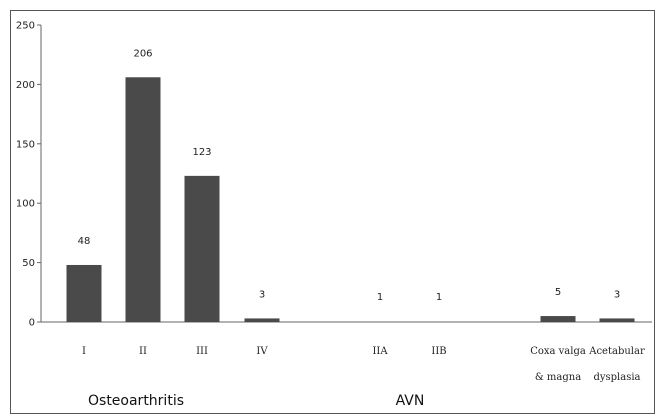 The image size is (659, 418). I want to click on y-tick-label: 50, so click(28, 263).